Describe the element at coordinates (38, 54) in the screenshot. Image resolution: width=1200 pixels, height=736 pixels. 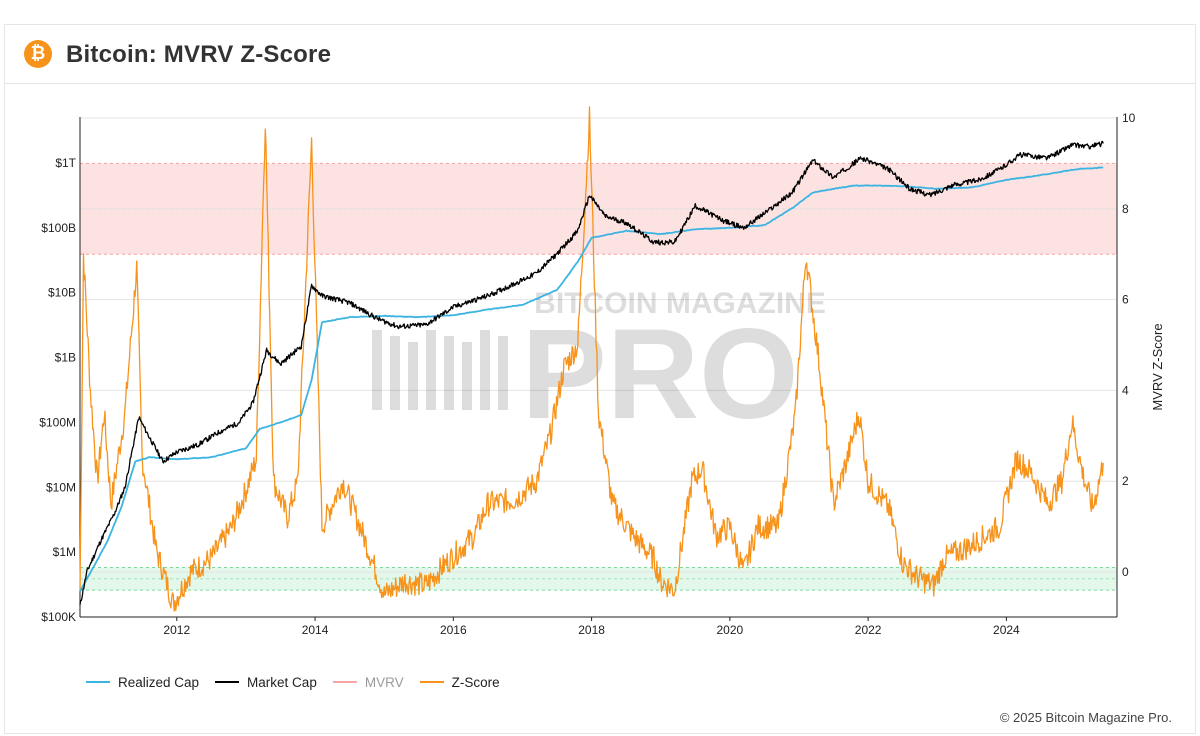
I see `bitcoin-logo-icon: ₿` at that location.